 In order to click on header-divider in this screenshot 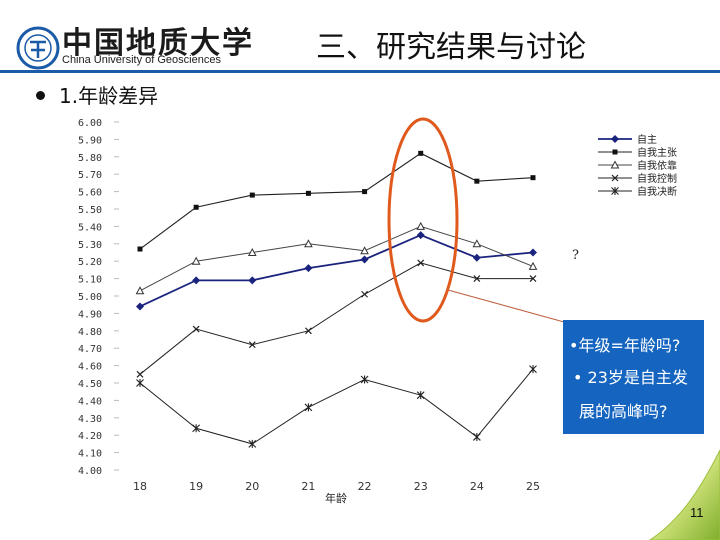, I will do `click(360, 71)`.